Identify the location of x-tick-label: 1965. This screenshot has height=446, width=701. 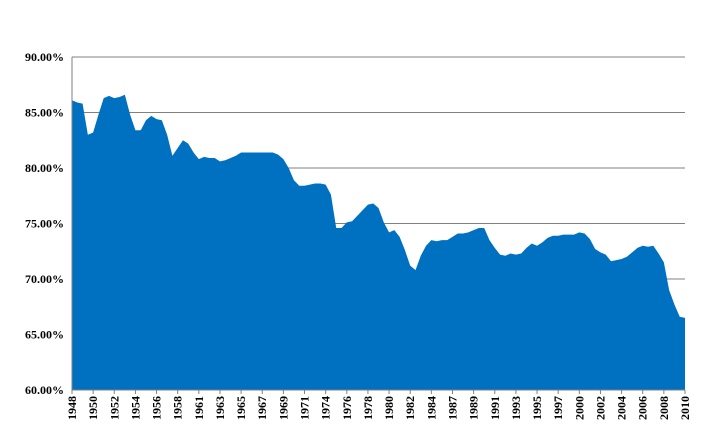
(241, 408).